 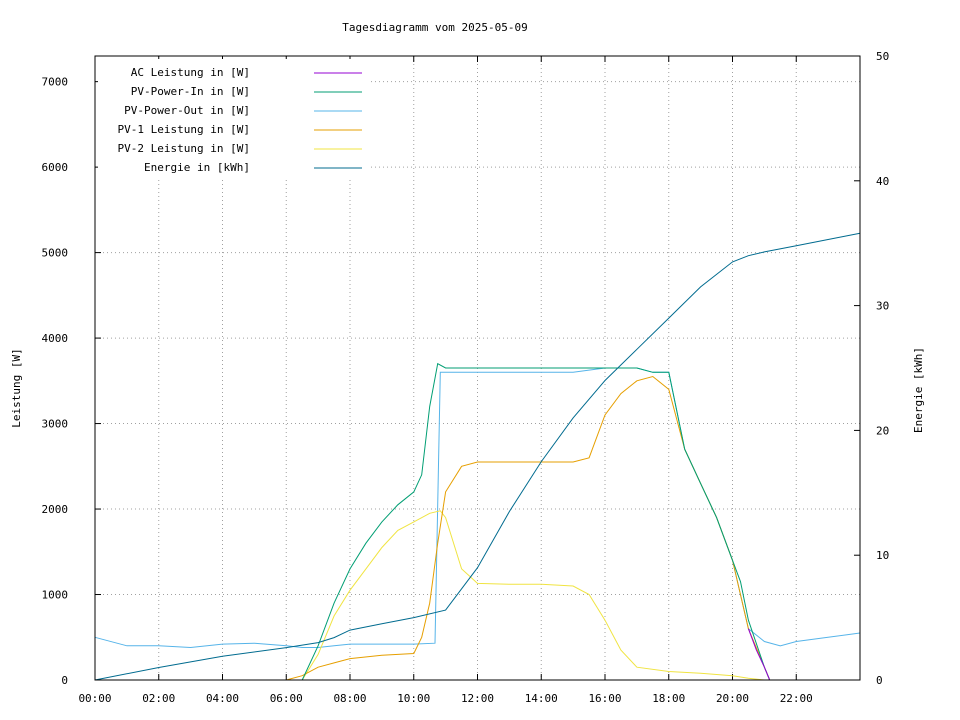 I want to click on y-tick-label: 0, so click(x=64, y=680).